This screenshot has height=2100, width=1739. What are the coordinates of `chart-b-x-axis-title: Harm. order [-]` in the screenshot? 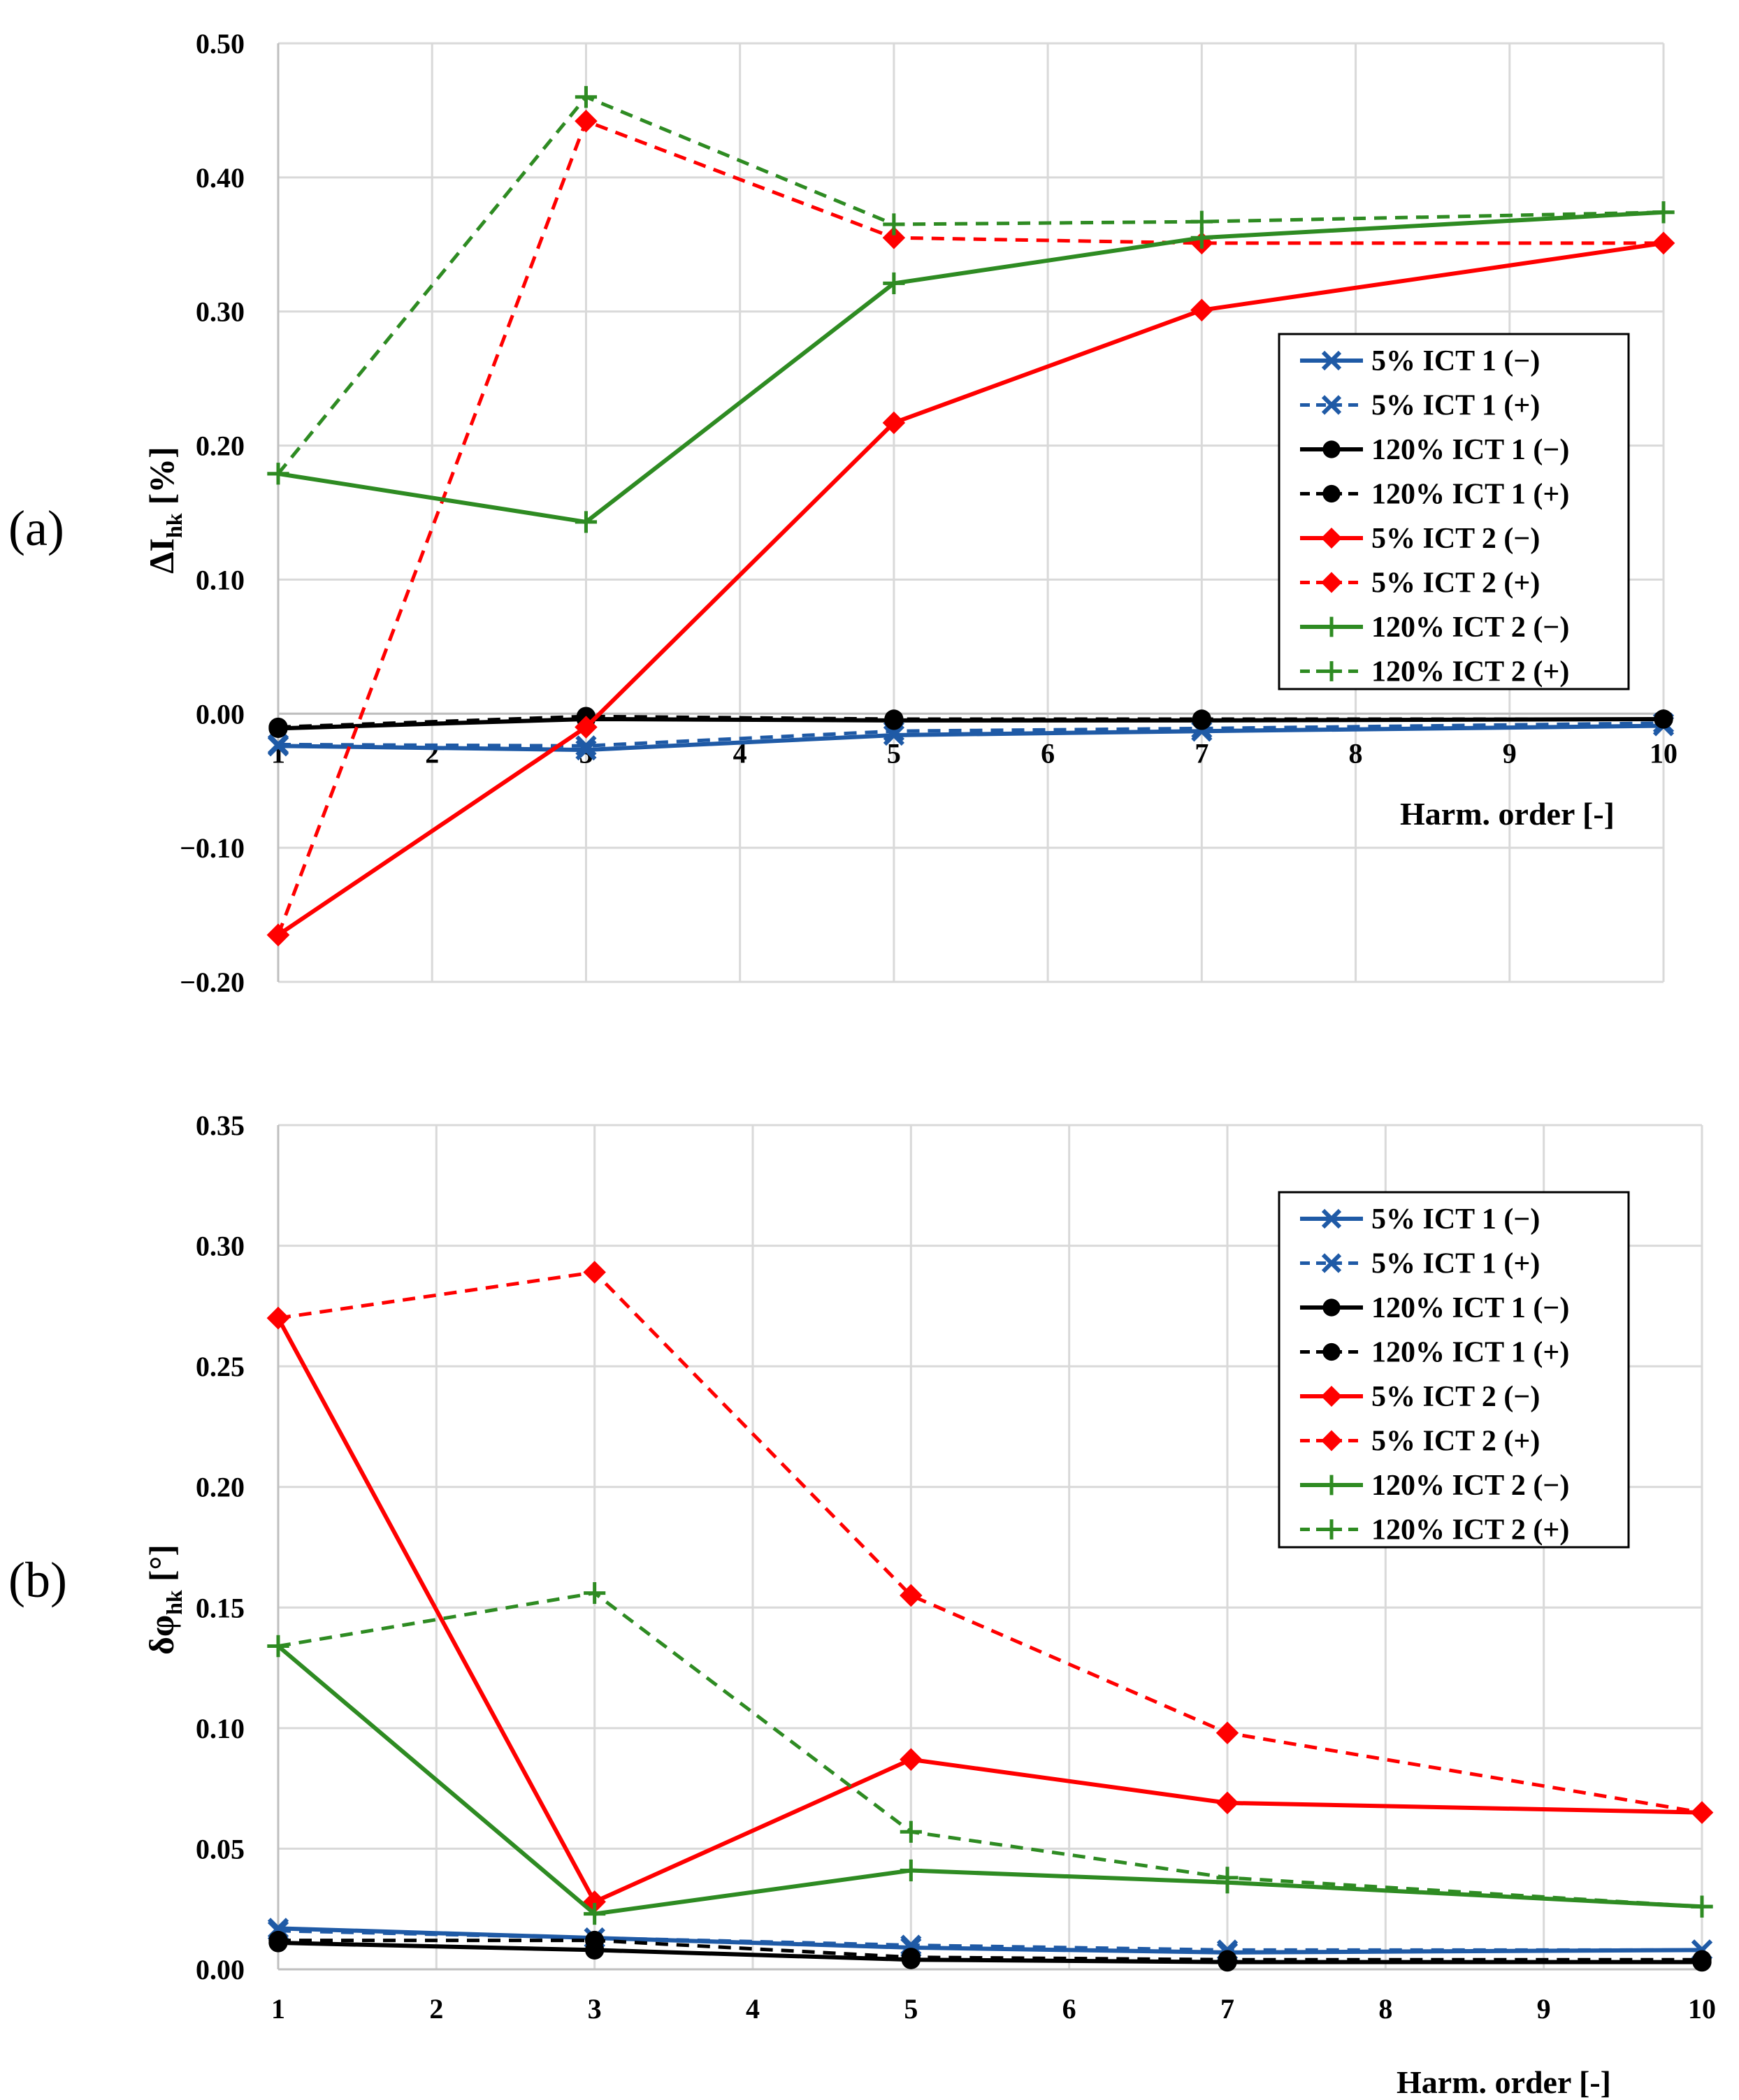 It's located at (1504, 2082).